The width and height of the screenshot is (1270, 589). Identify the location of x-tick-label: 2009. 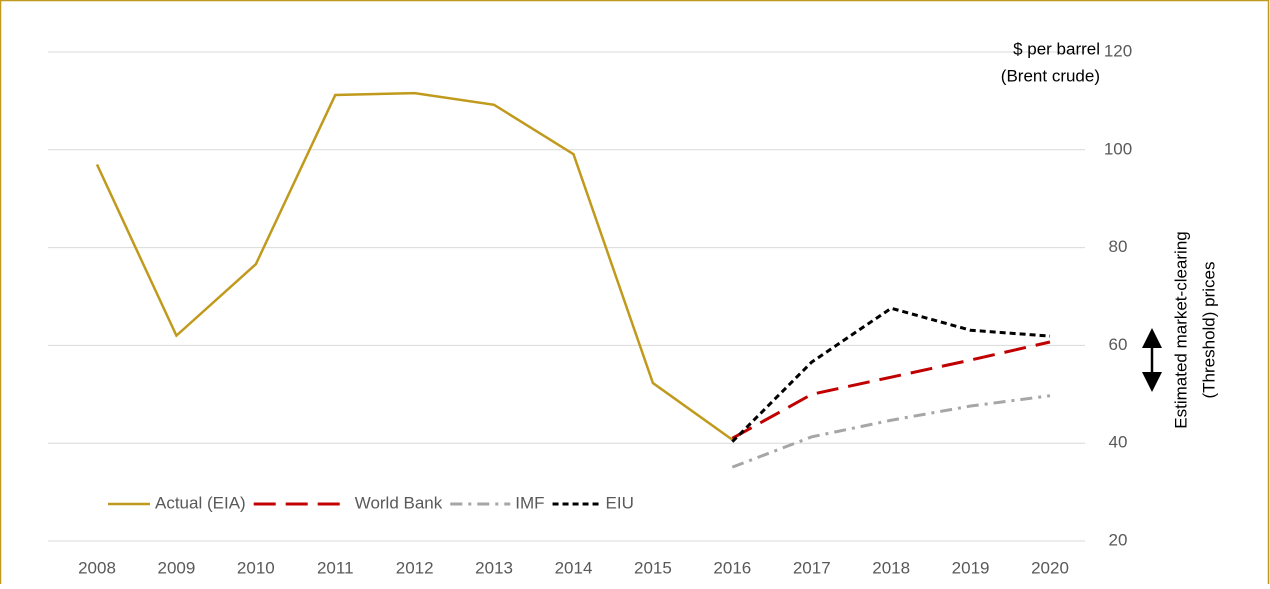
(177, 567).